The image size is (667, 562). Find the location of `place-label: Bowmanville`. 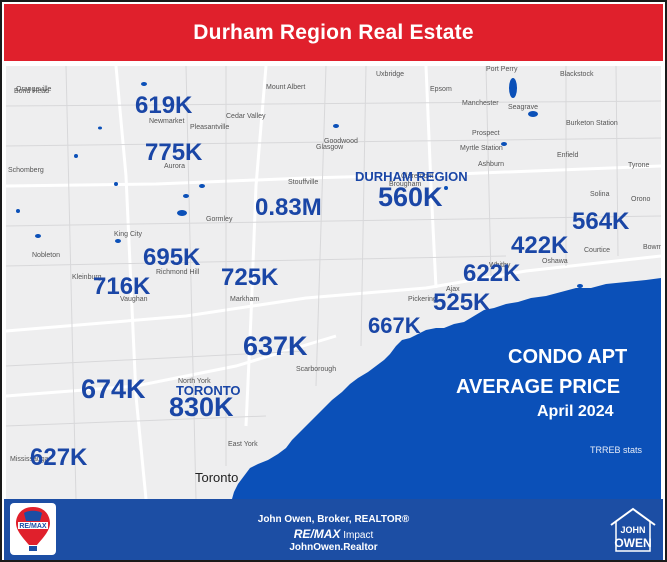

place-label: Bowmanville is located at coordinates (652, 247).